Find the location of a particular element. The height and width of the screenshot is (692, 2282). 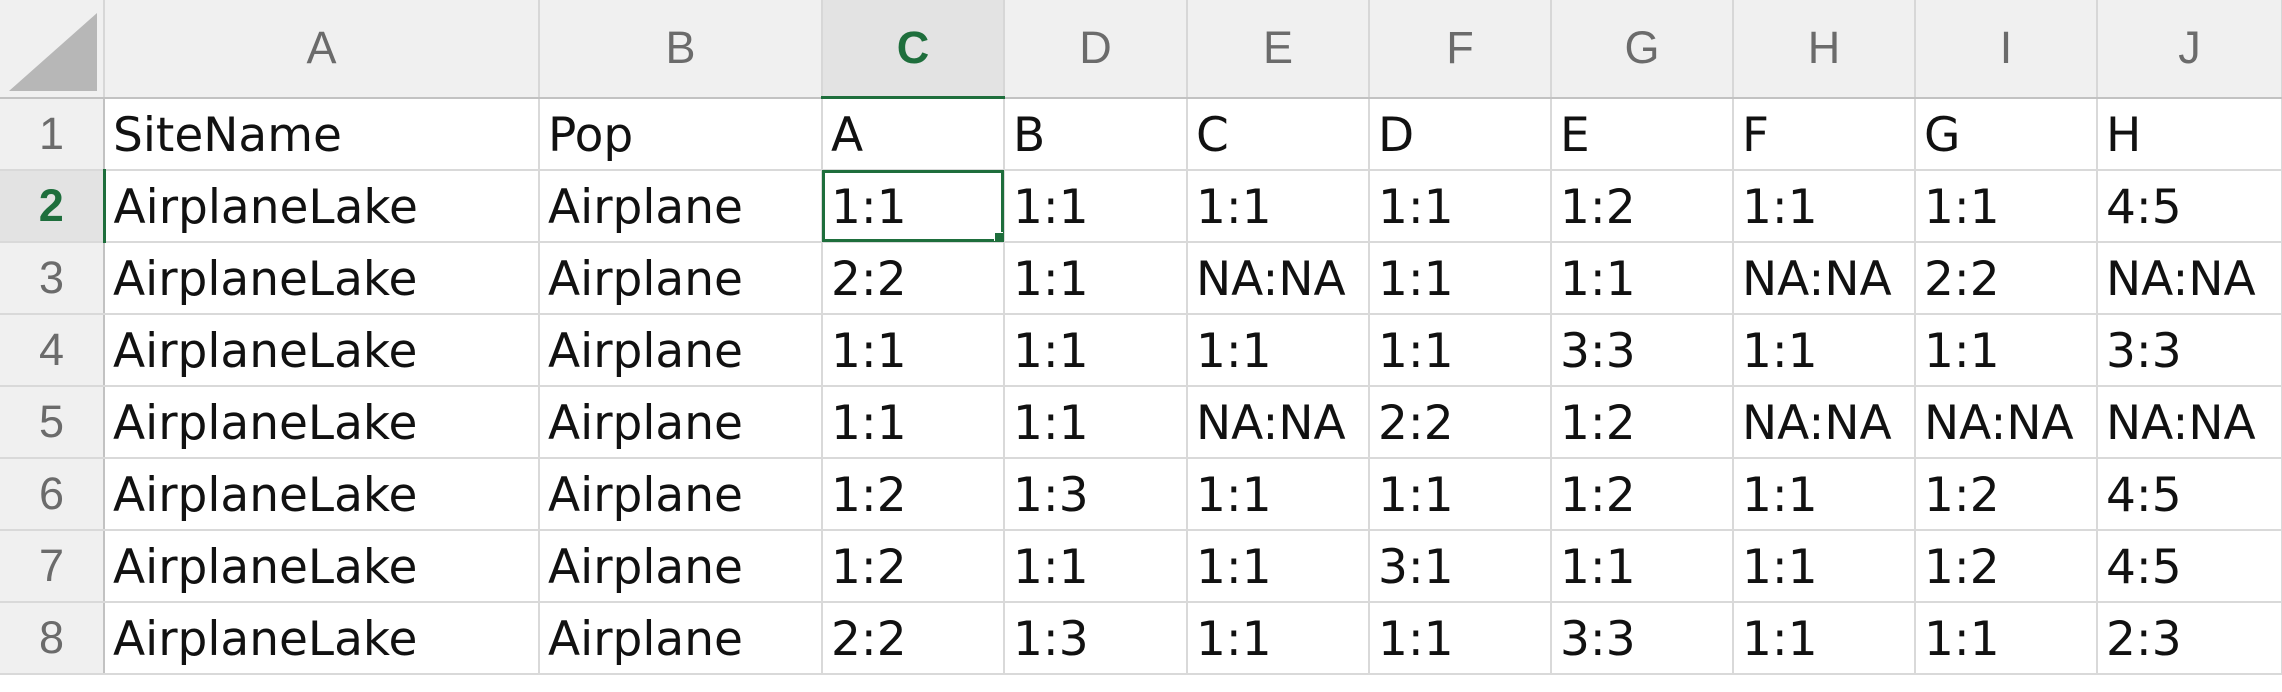

column-header-h: H is located at coordinates (1824, 49).